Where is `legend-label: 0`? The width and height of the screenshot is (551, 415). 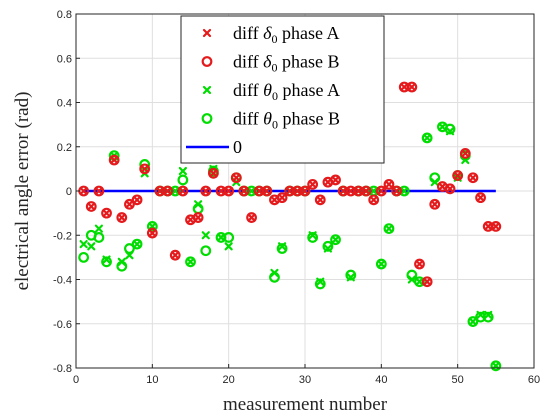 legend-label: 0 is located at coordinates (237, 147).